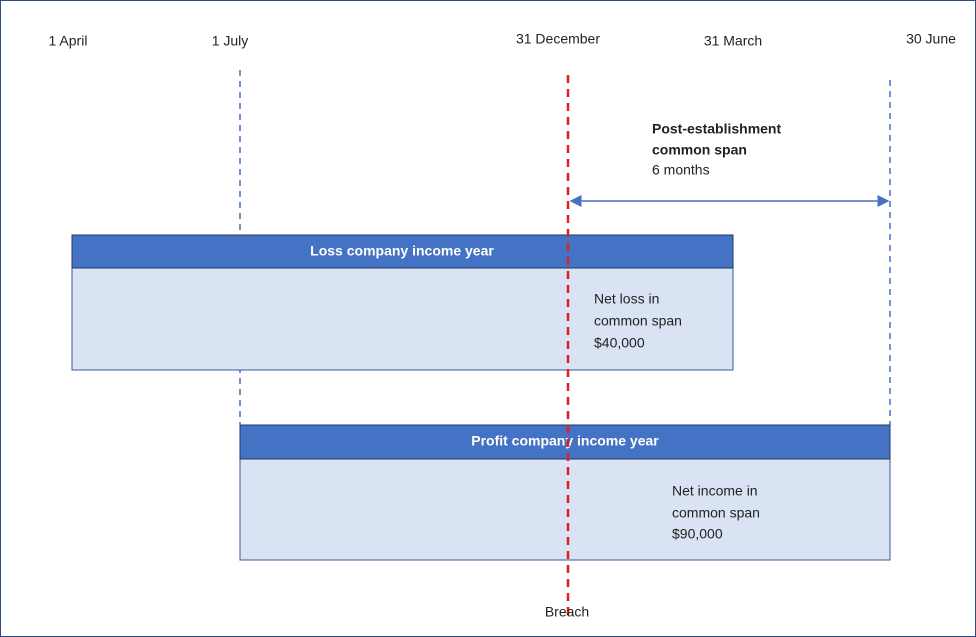  I want to click on bar-title: Profit company income year, so click(565, 441).